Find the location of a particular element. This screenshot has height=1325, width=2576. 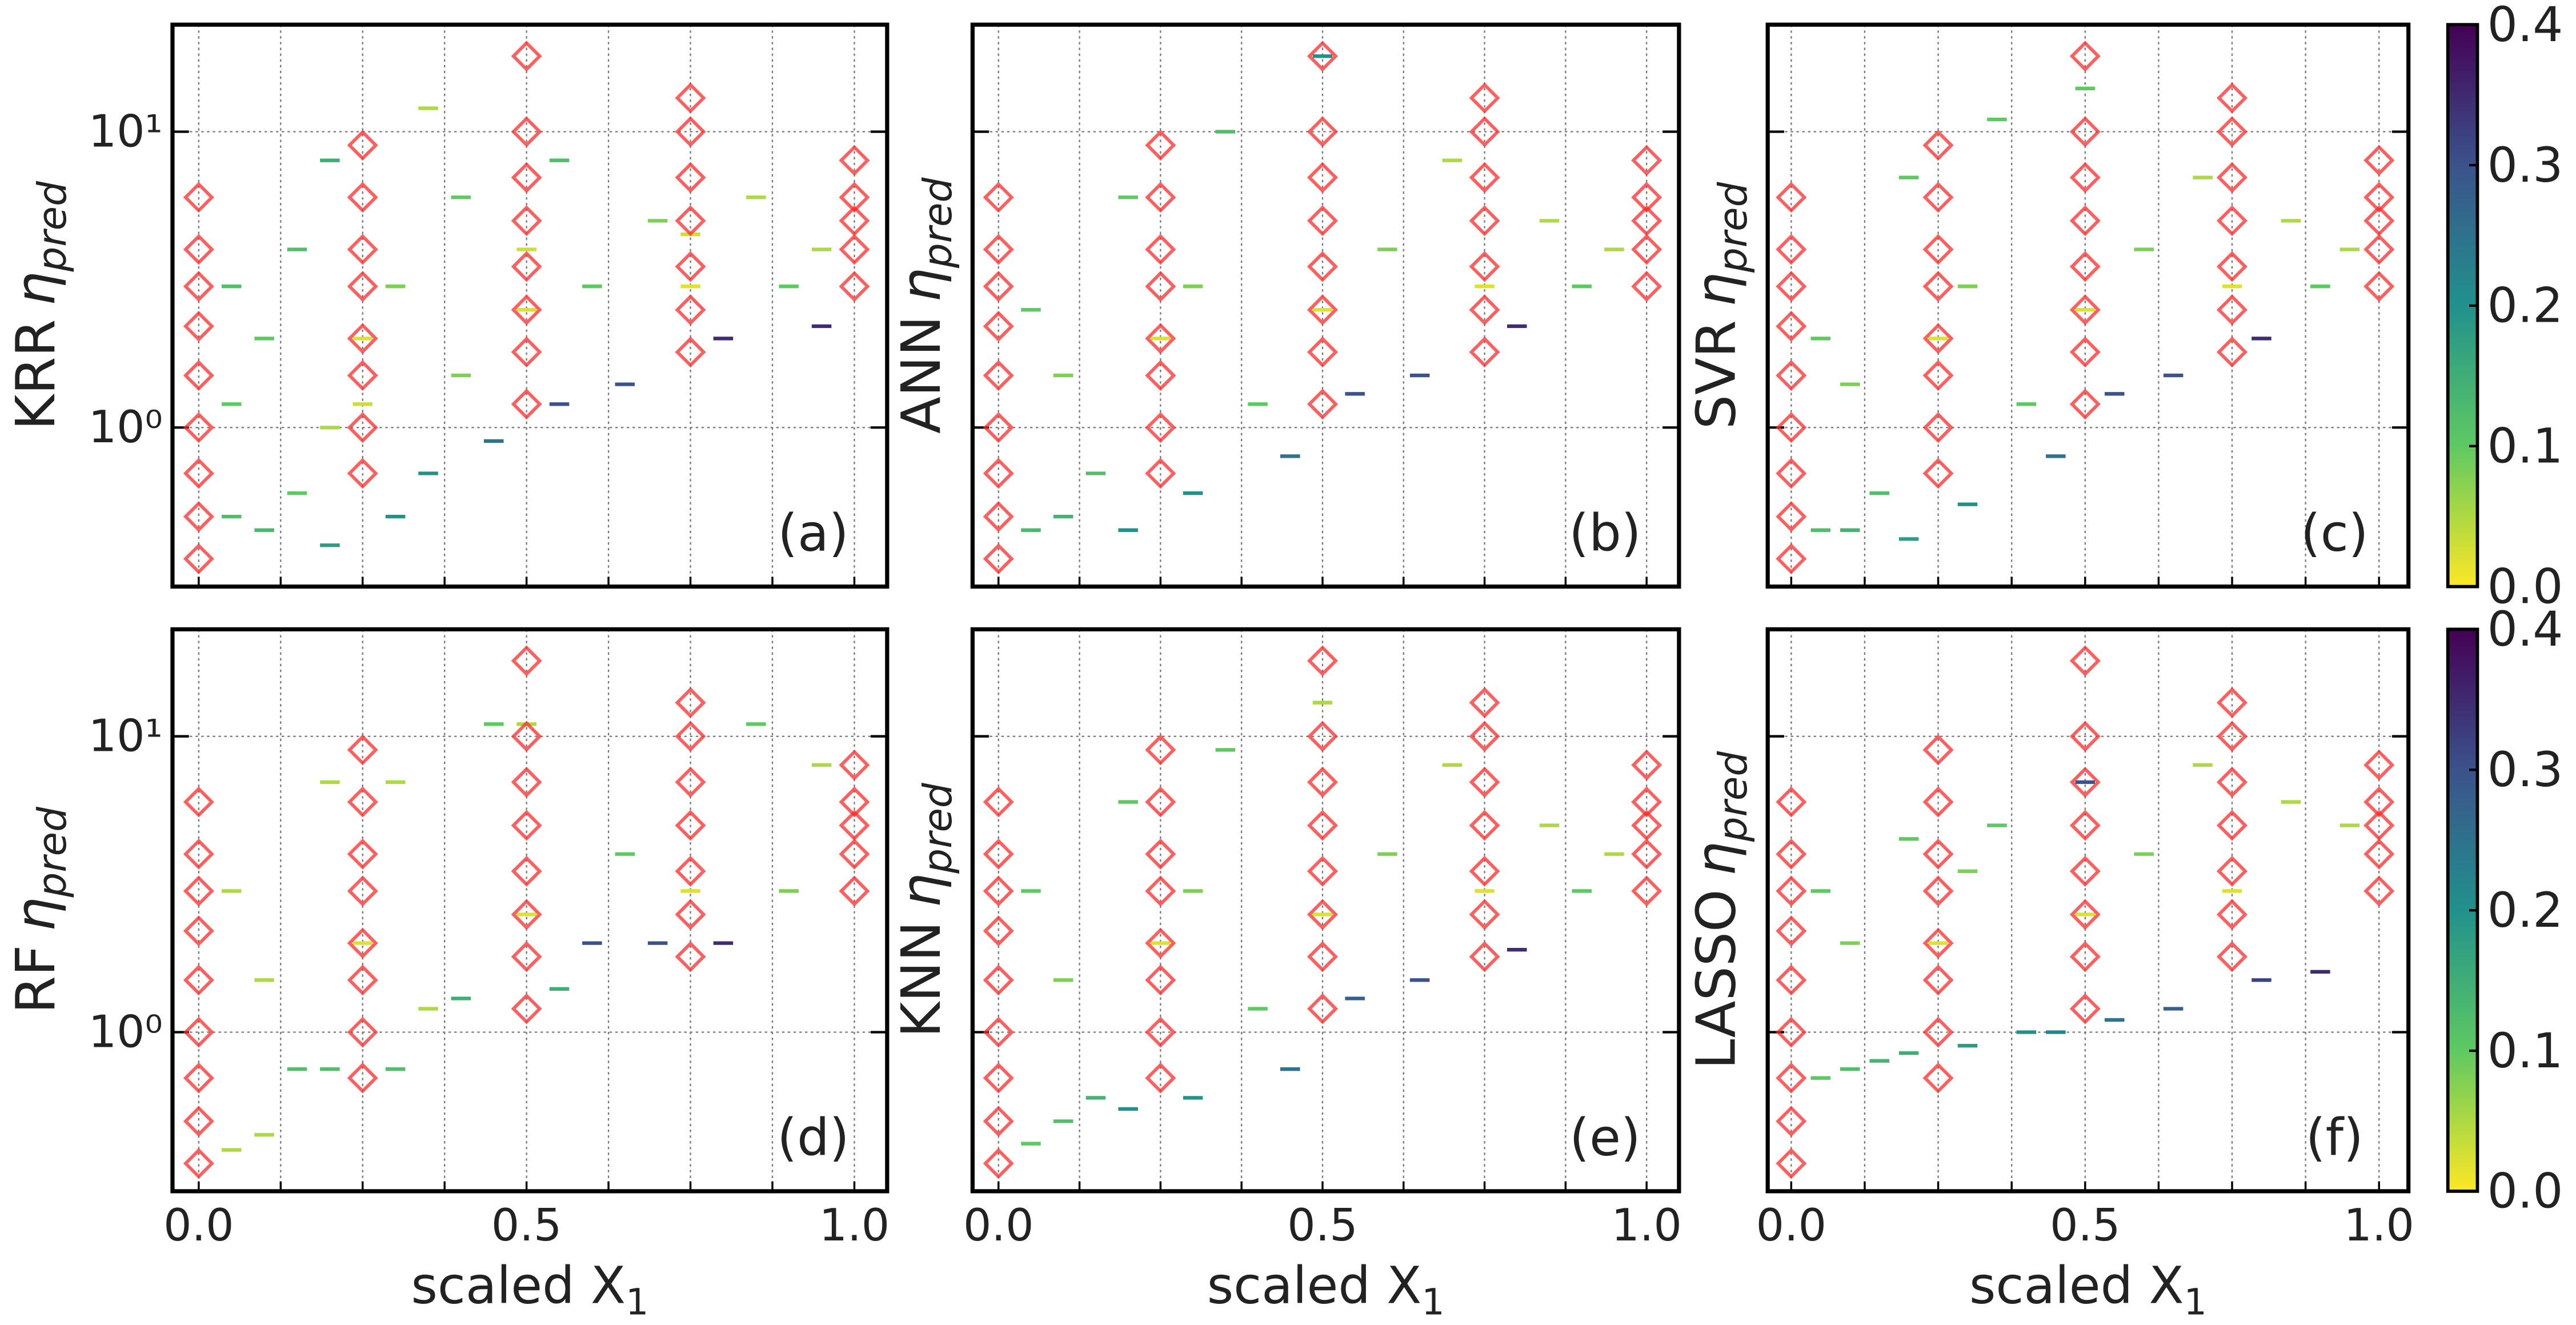

y-tick-label: 10¹ is located at coordinates (126, 736).